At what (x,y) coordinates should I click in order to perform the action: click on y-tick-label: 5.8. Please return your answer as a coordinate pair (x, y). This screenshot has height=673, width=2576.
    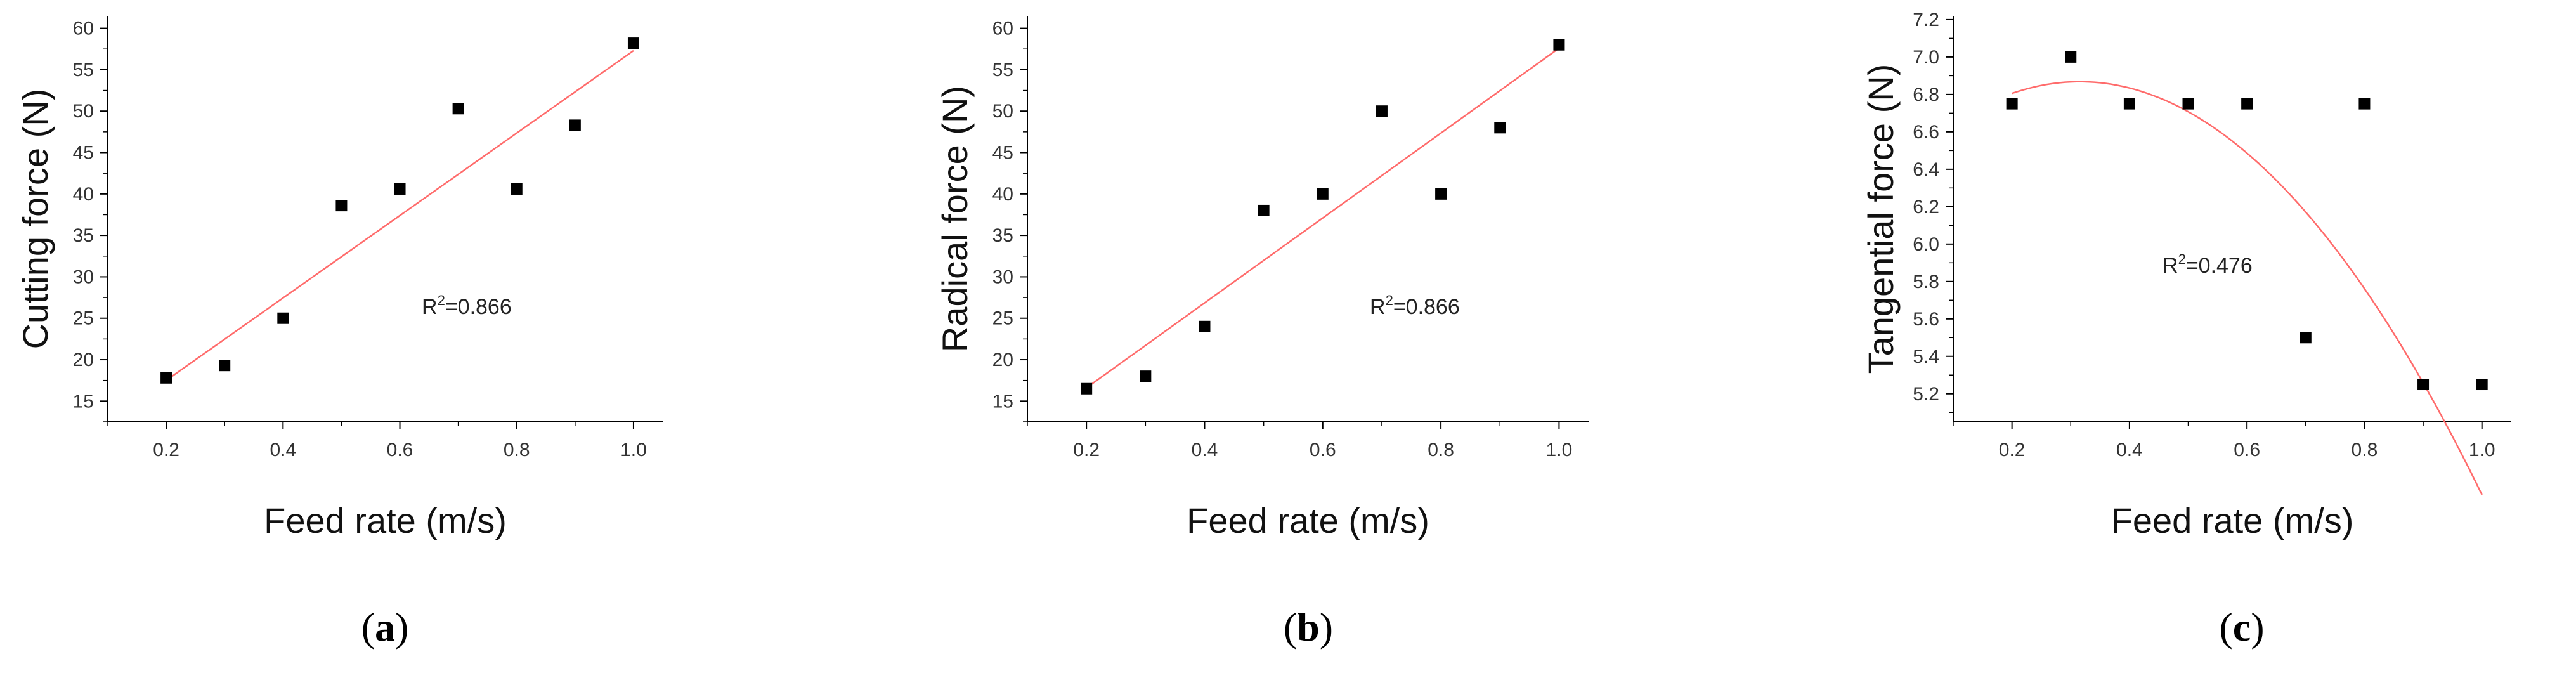
    Looking at the image, I should click on (1926, 281).